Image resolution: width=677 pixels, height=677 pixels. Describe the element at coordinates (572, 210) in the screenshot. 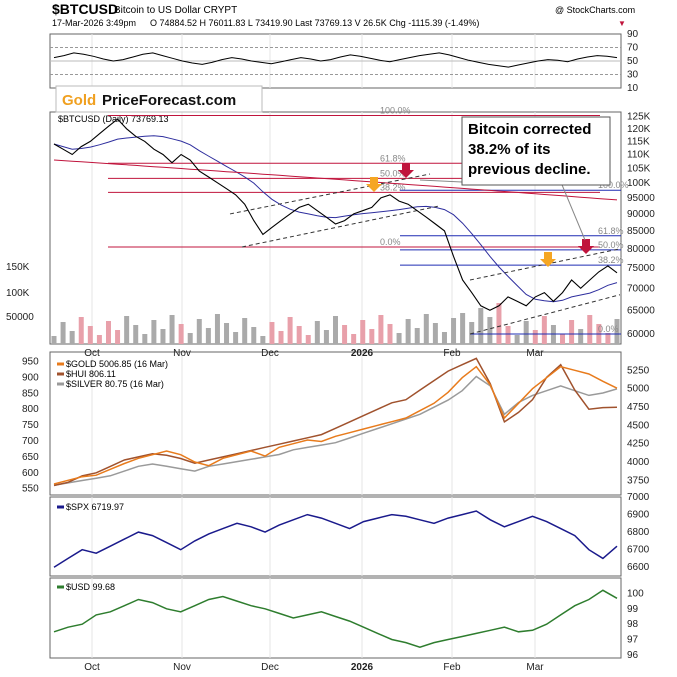

I see `annotation-pointer` at that location.